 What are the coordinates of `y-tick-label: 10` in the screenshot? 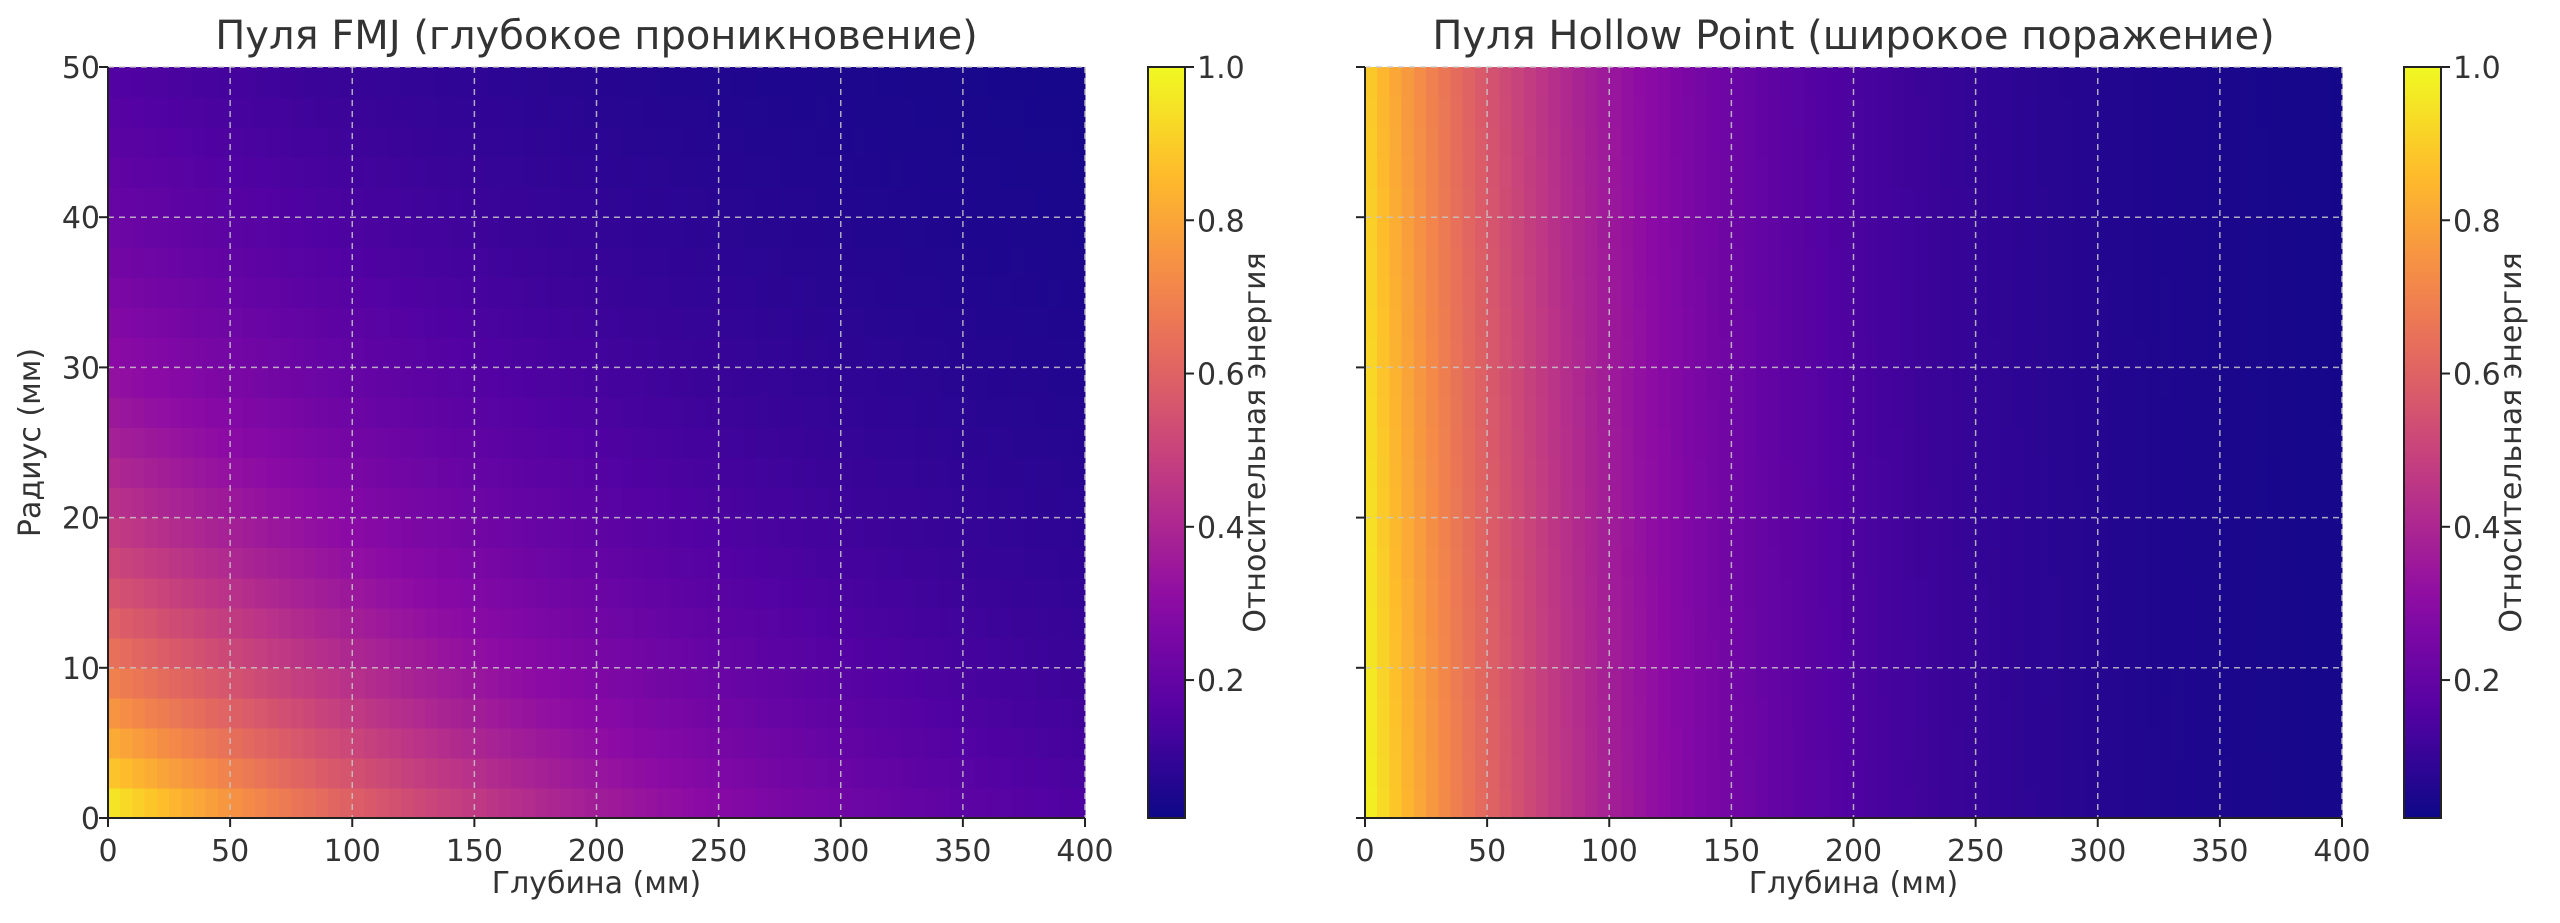 It's located at (81, 669).